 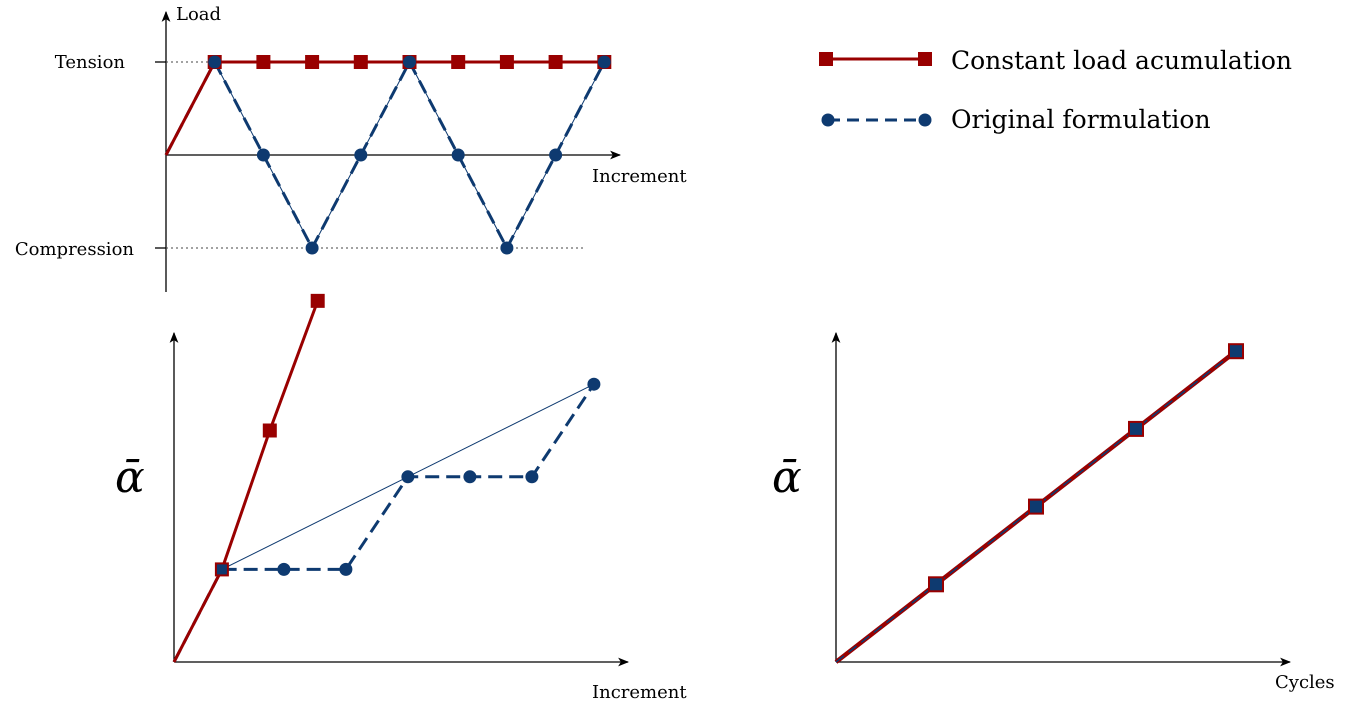 What do you see at coordinates (130, 477) in the screenshot?
I see `alpha-increment-y-label: ᾱ` at bounding box center [130, 477].